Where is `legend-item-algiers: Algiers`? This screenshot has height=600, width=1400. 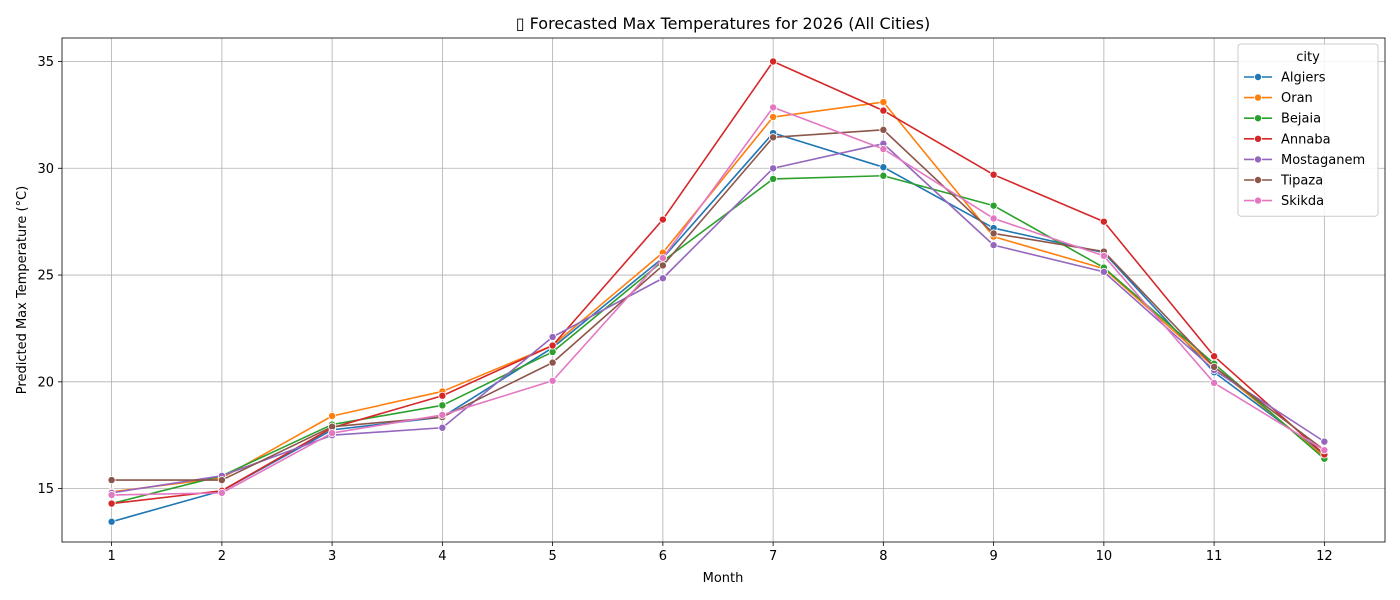 legend-item-algiers: Algiers is located at coordinates (1285, 78).